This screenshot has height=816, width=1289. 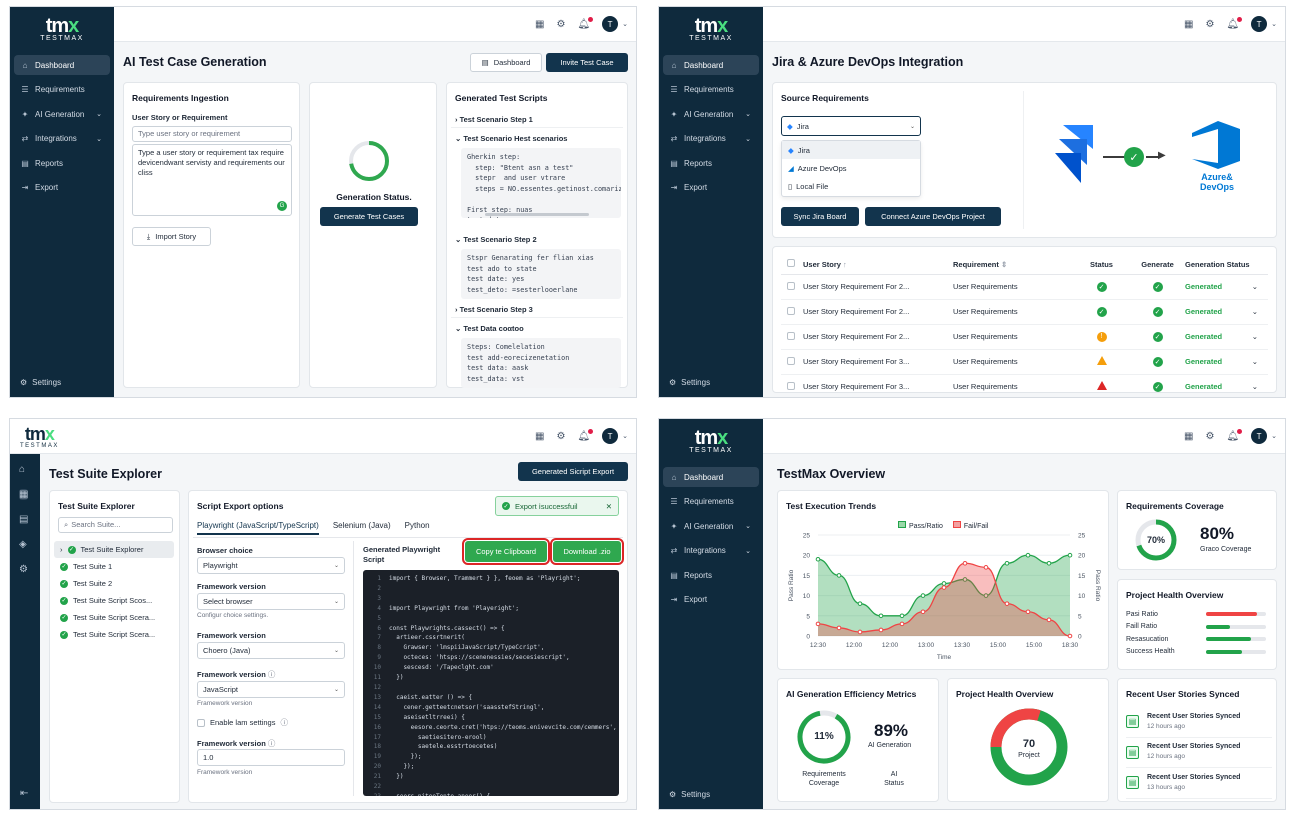 What do you see at coordinates (23, 544) in the screenshot?
I see `layers-icon: ◈` at bounding box center [23, 544].